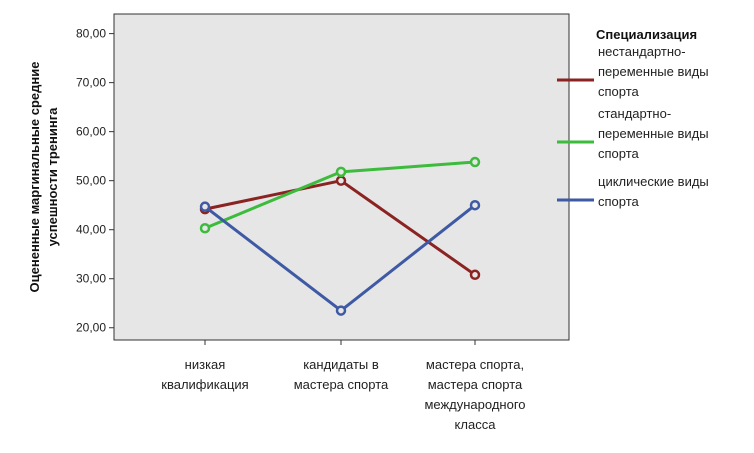  Describe the element at coordinates (91, 83) in the screenshot. I see `y-tick-label: 70,00` at that location.